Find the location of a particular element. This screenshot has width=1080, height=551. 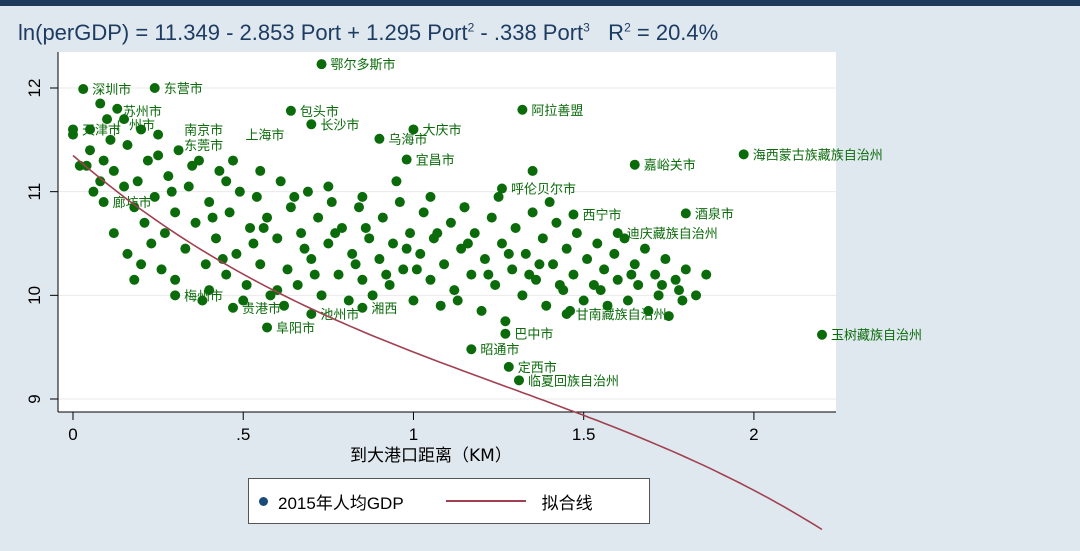

point-label: 定西市 is located at coordinates (537, 368).